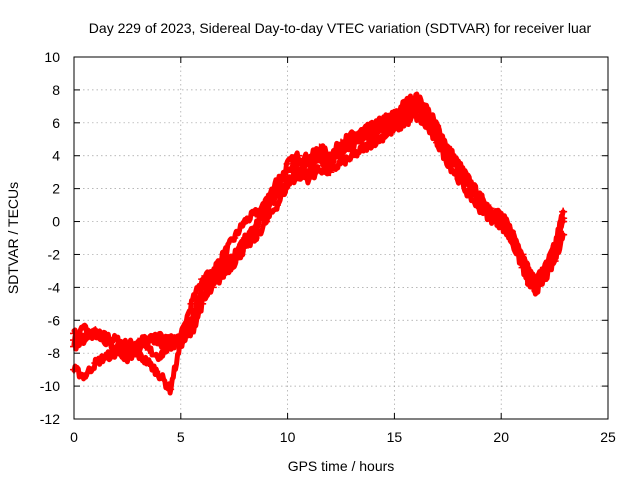  Describe the element at coordinates (54, 254) in the screenshot. I see `y-tick-label: -2` at that location.